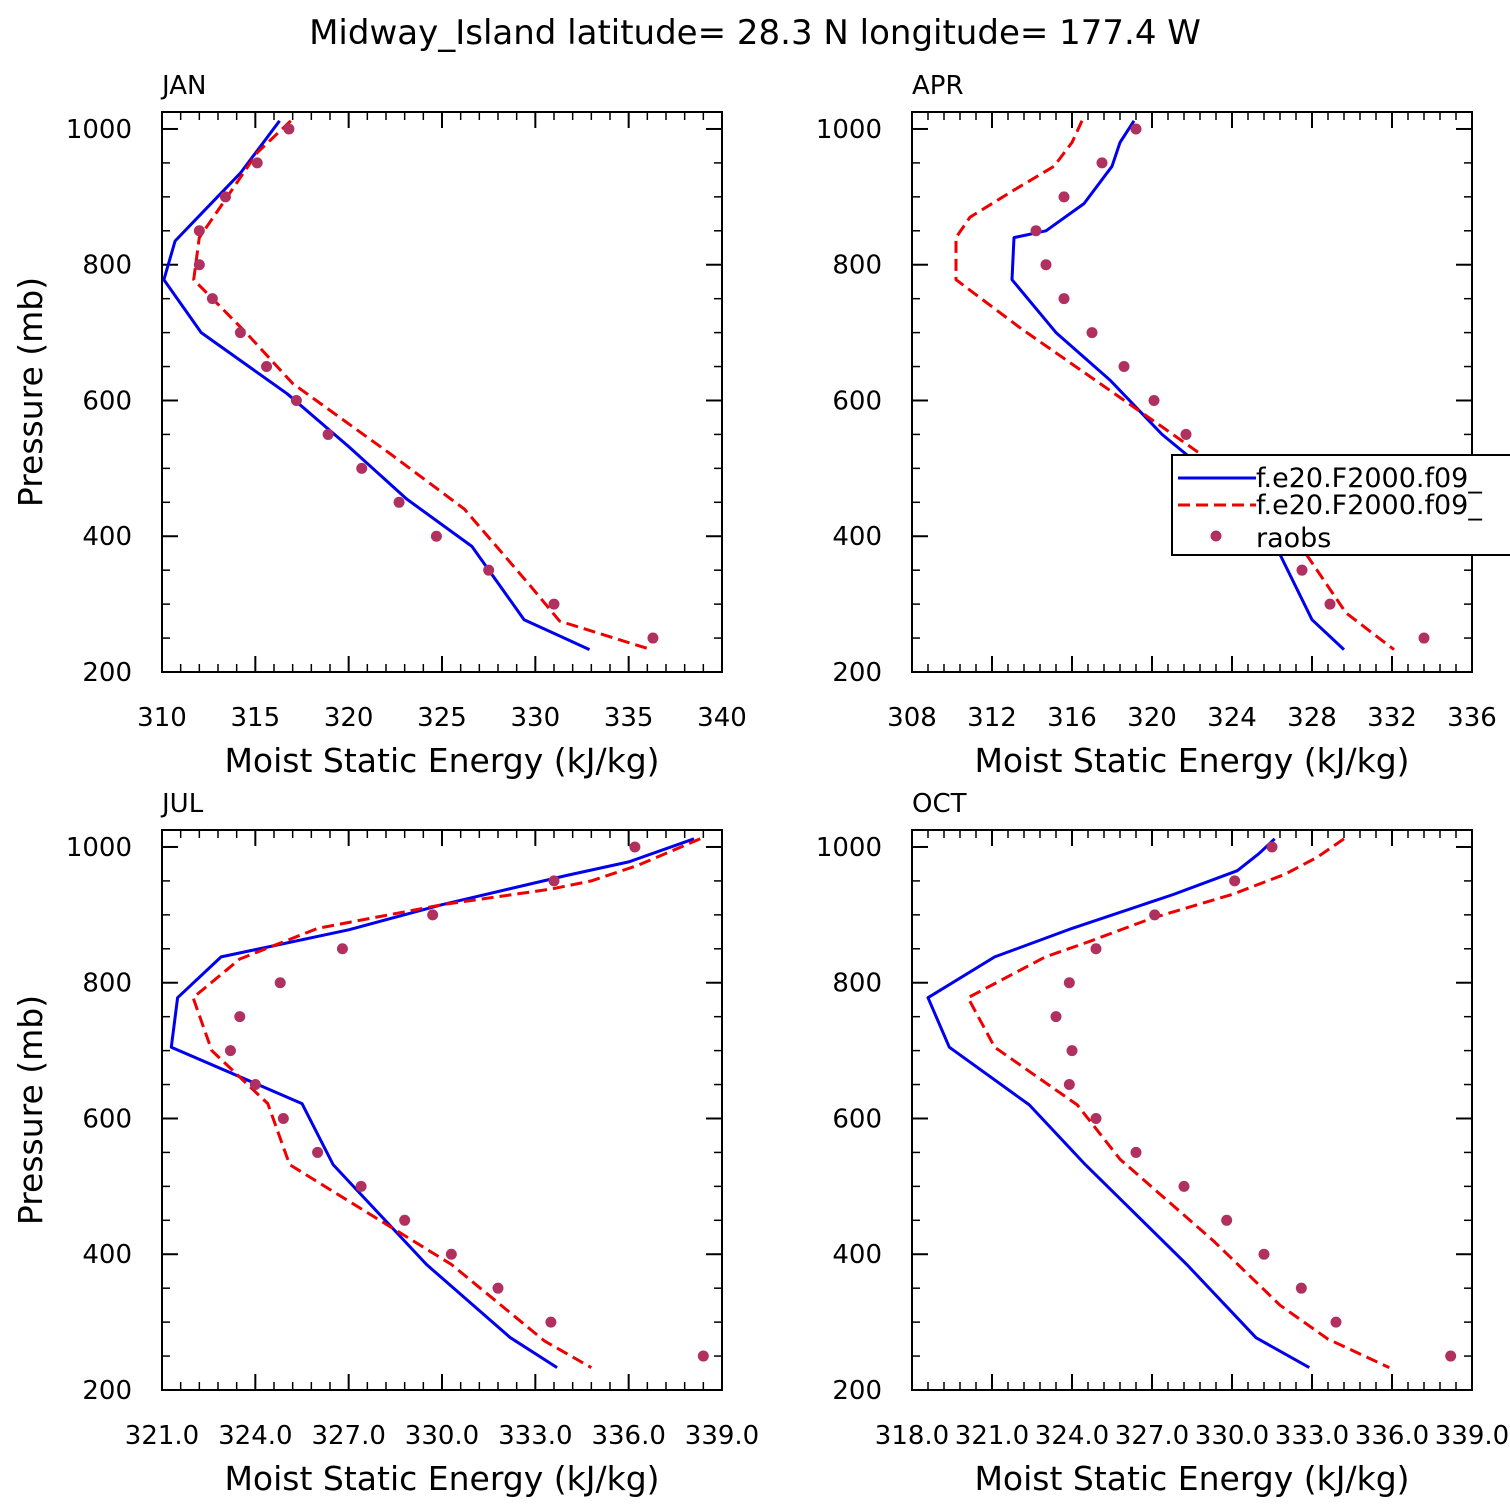 This screenshot has width=1510, height=1510. I want to click on x-tick-label: 340, so click(722, 718).